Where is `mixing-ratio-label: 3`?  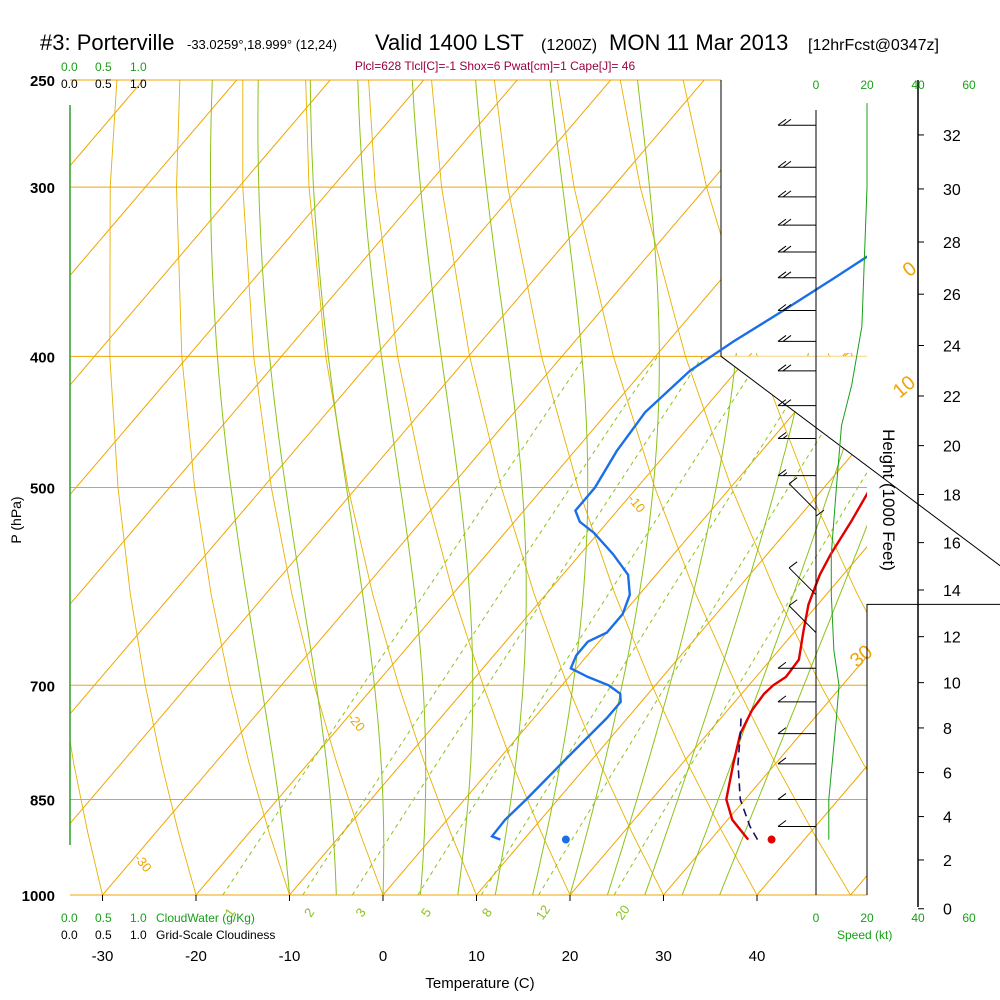
mixing-ratio-label: 3 is located at coordinates (360, 912).